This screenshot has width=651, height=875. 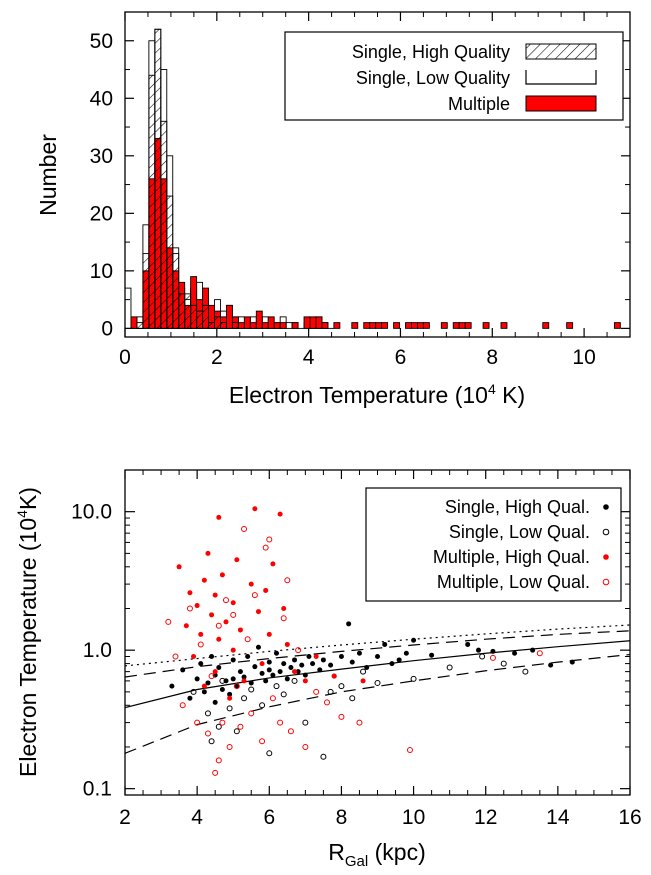 I want to click on x-tick-label: 6, so click(x=269, y=817).